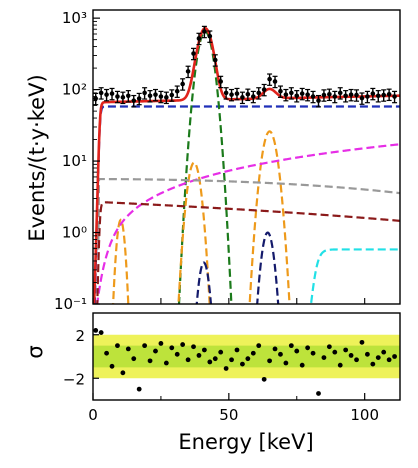 This screenshot has height=468, width=418. What do you see at coordinates (228, 415) in the screenshot?
I see `x-tick-label: 50` at bounding box center [228, 415].